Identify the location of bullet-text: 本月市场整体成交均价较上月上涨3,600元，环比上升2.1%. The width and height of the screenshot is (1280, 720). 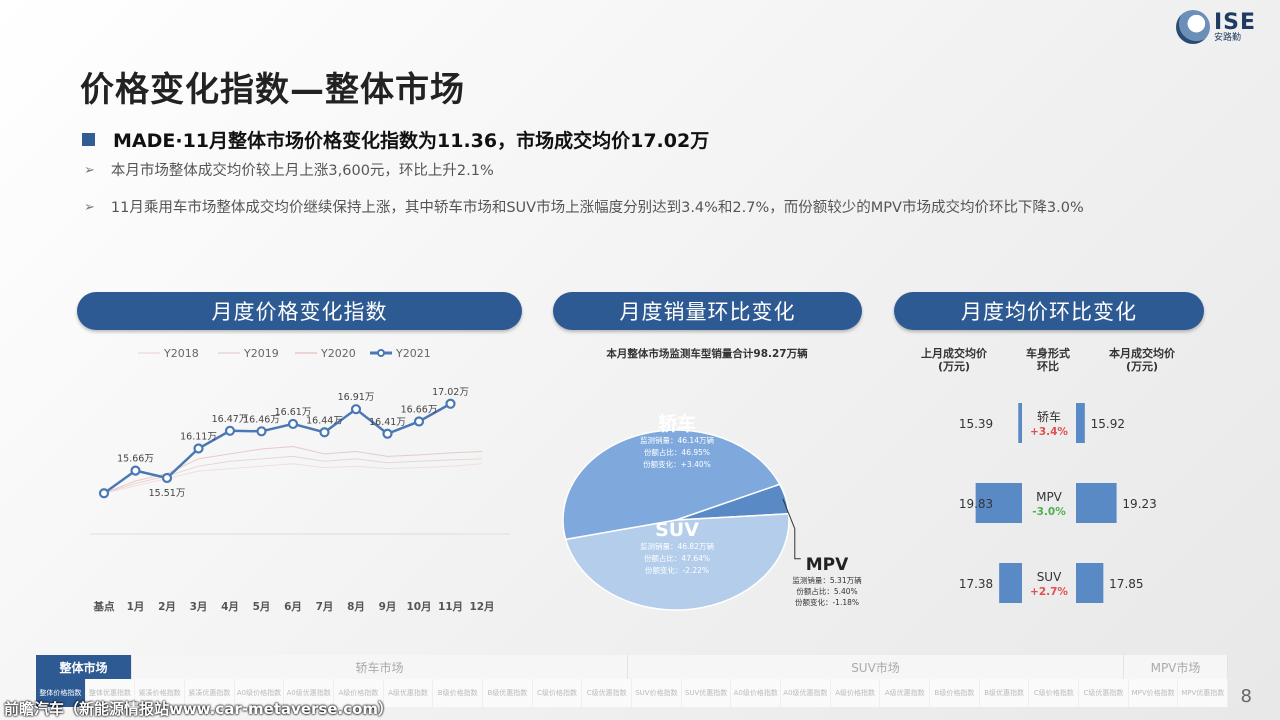
(302, 171).